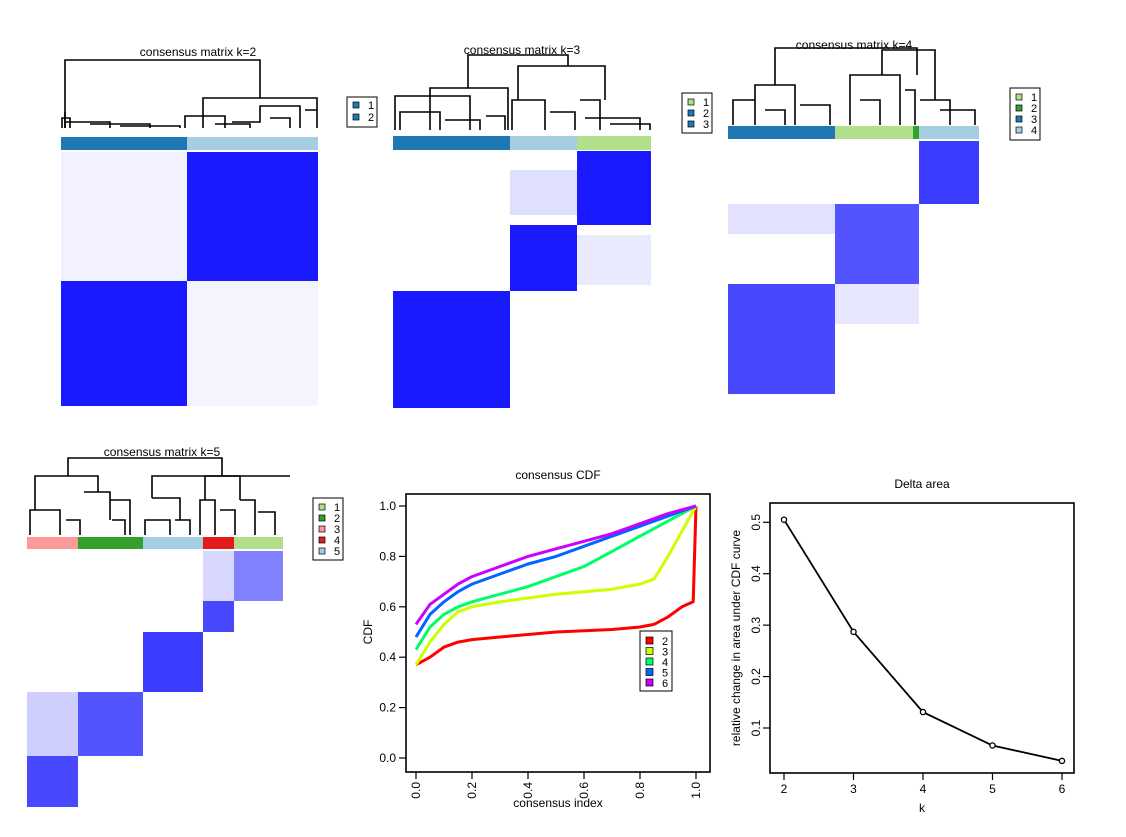 The image size is (1126, 837). I want to click on k3-cluster-bar, so click(522, 143).